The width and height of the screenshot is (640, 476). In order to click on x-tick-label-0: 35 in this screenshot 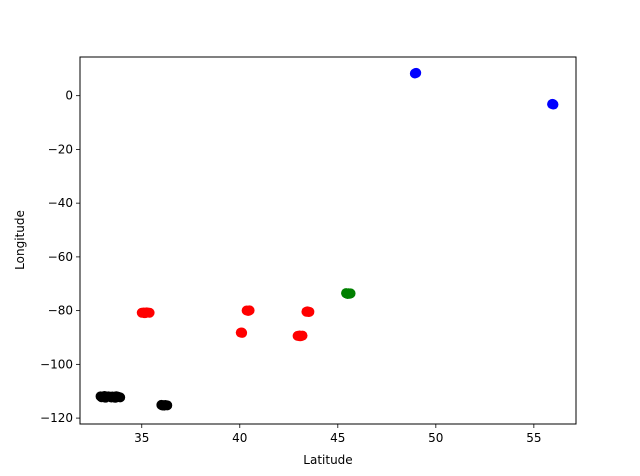, I will do `click(141, 438)`.